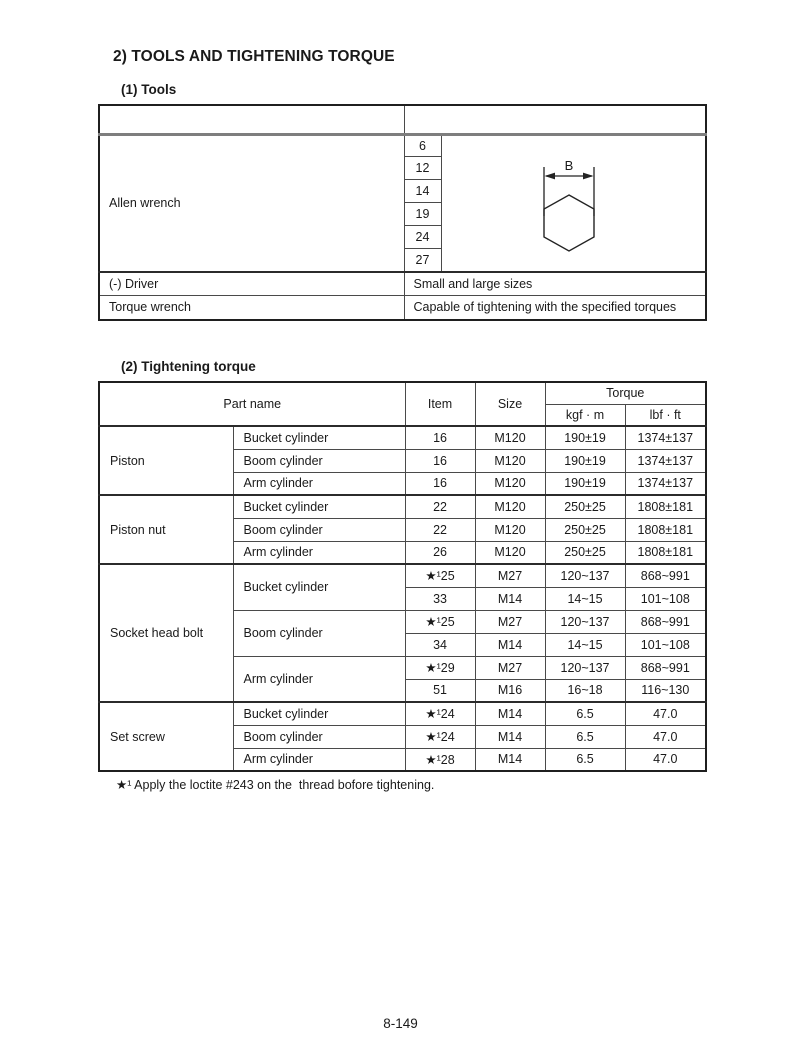 This screenshot has width=801, height=1063. Describe the element at coordinates (555, 283) in the screenshot. I see `tool-desc-cell: Small and large sizes` at that location.